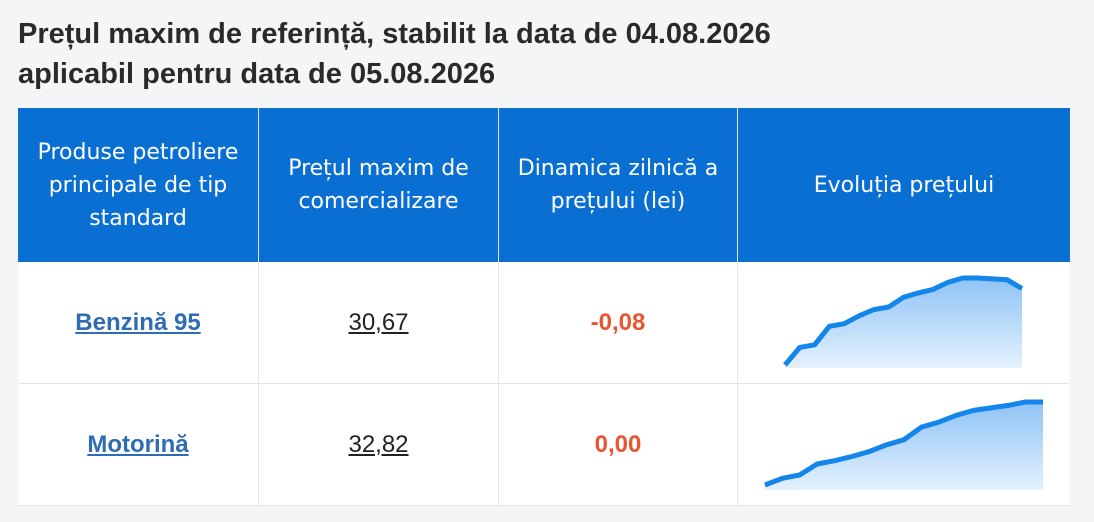  I want to click on product-link: Motorină, so click(138, 444).